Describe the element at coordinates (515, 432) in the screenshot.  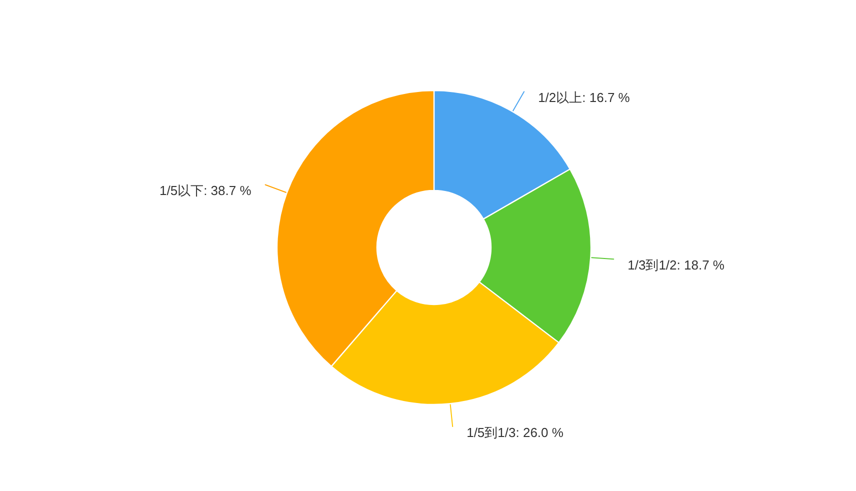
I see `slice-label: 1/5到1/3: 26.0 %` at that location.